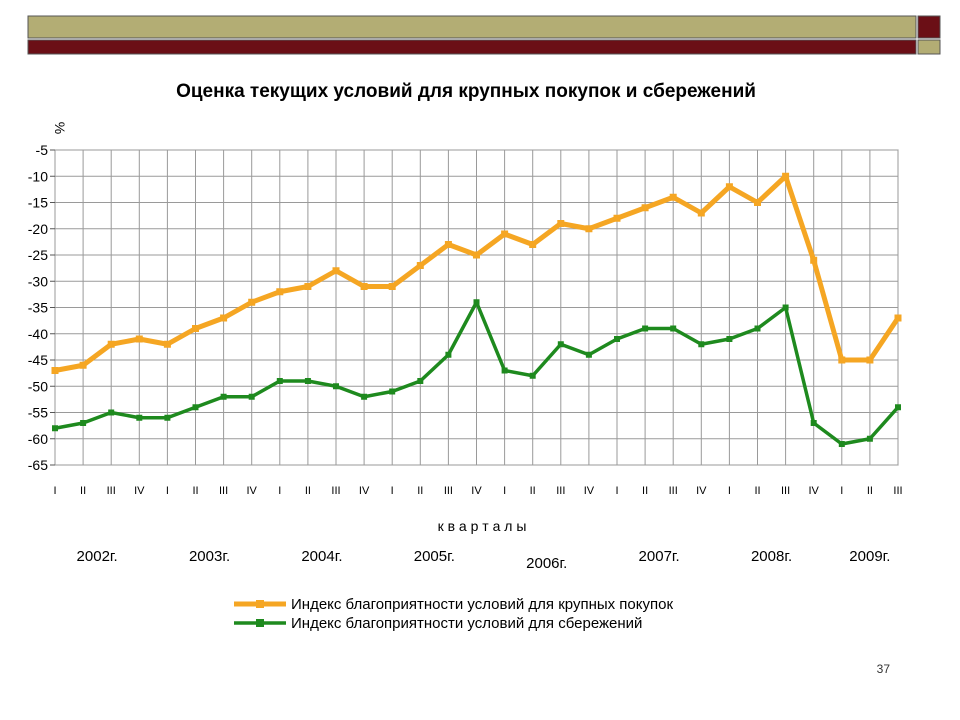 This screenshot has height=720, width=960. I want to click on year-label: 2004г., so click(321, 556).